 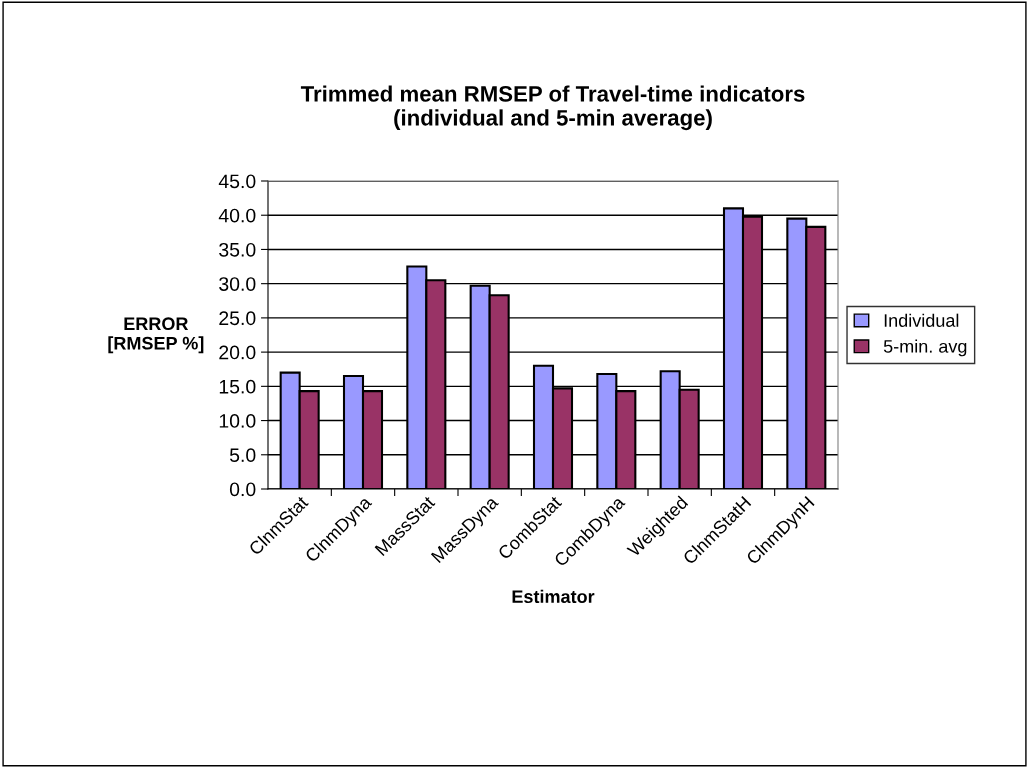 I want to click on y-tick-label: 20.0, so click(x=237, y=352).